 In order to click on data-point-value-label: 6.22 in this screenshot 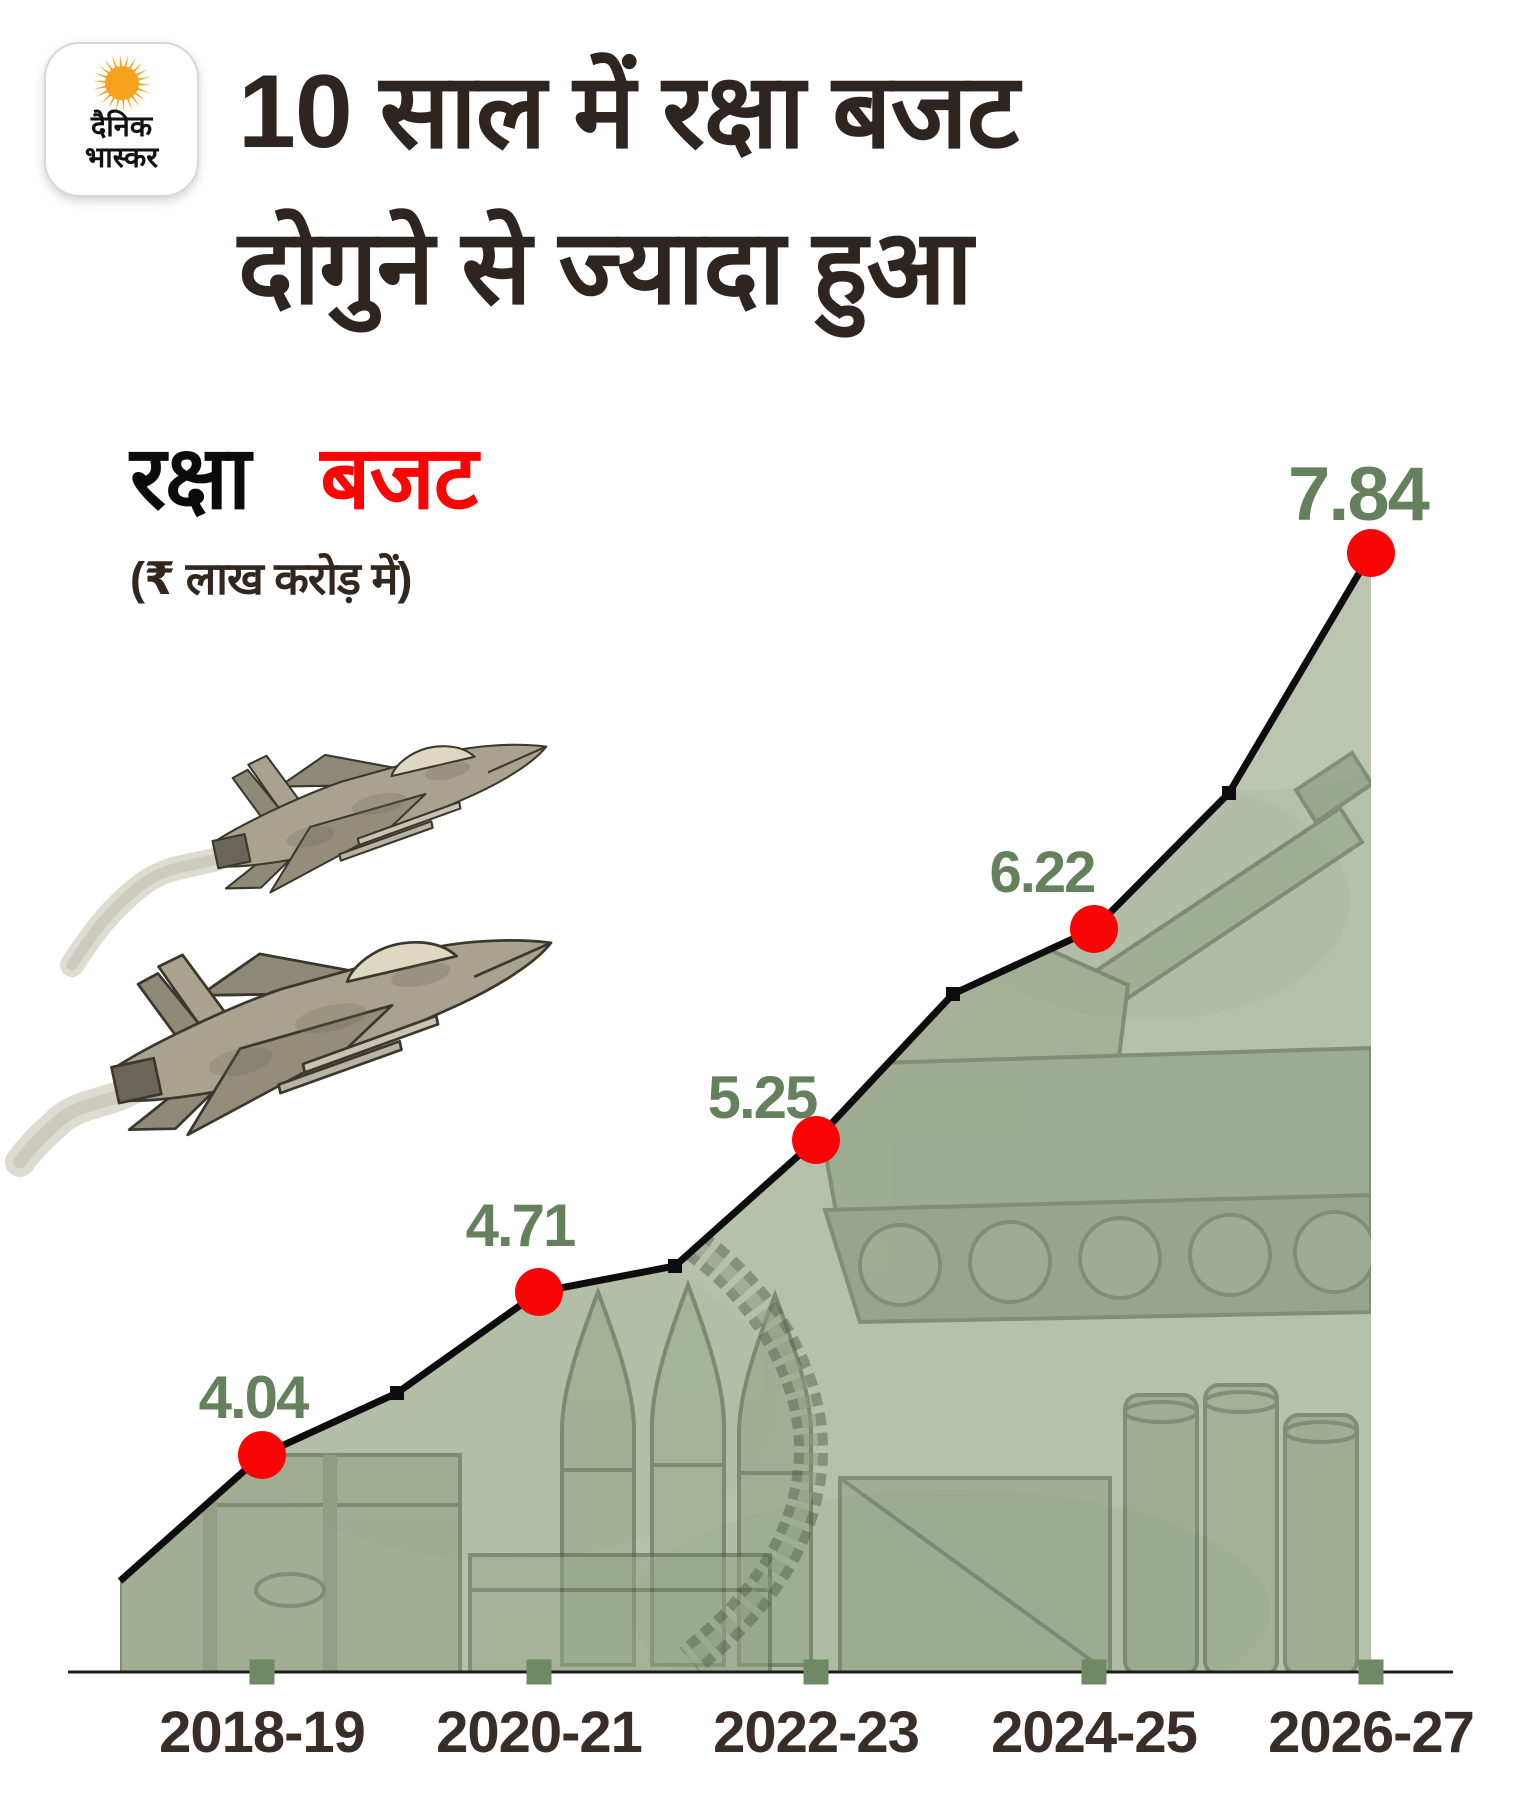, I will do `click(1042, 872)`.